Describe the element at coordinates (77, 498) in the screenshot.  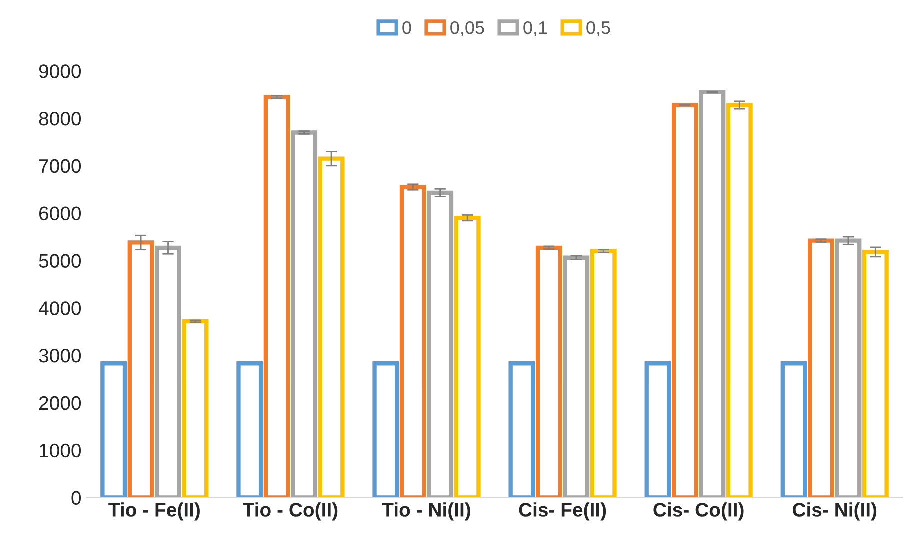
I see `y-tick-label: 0` at that location.